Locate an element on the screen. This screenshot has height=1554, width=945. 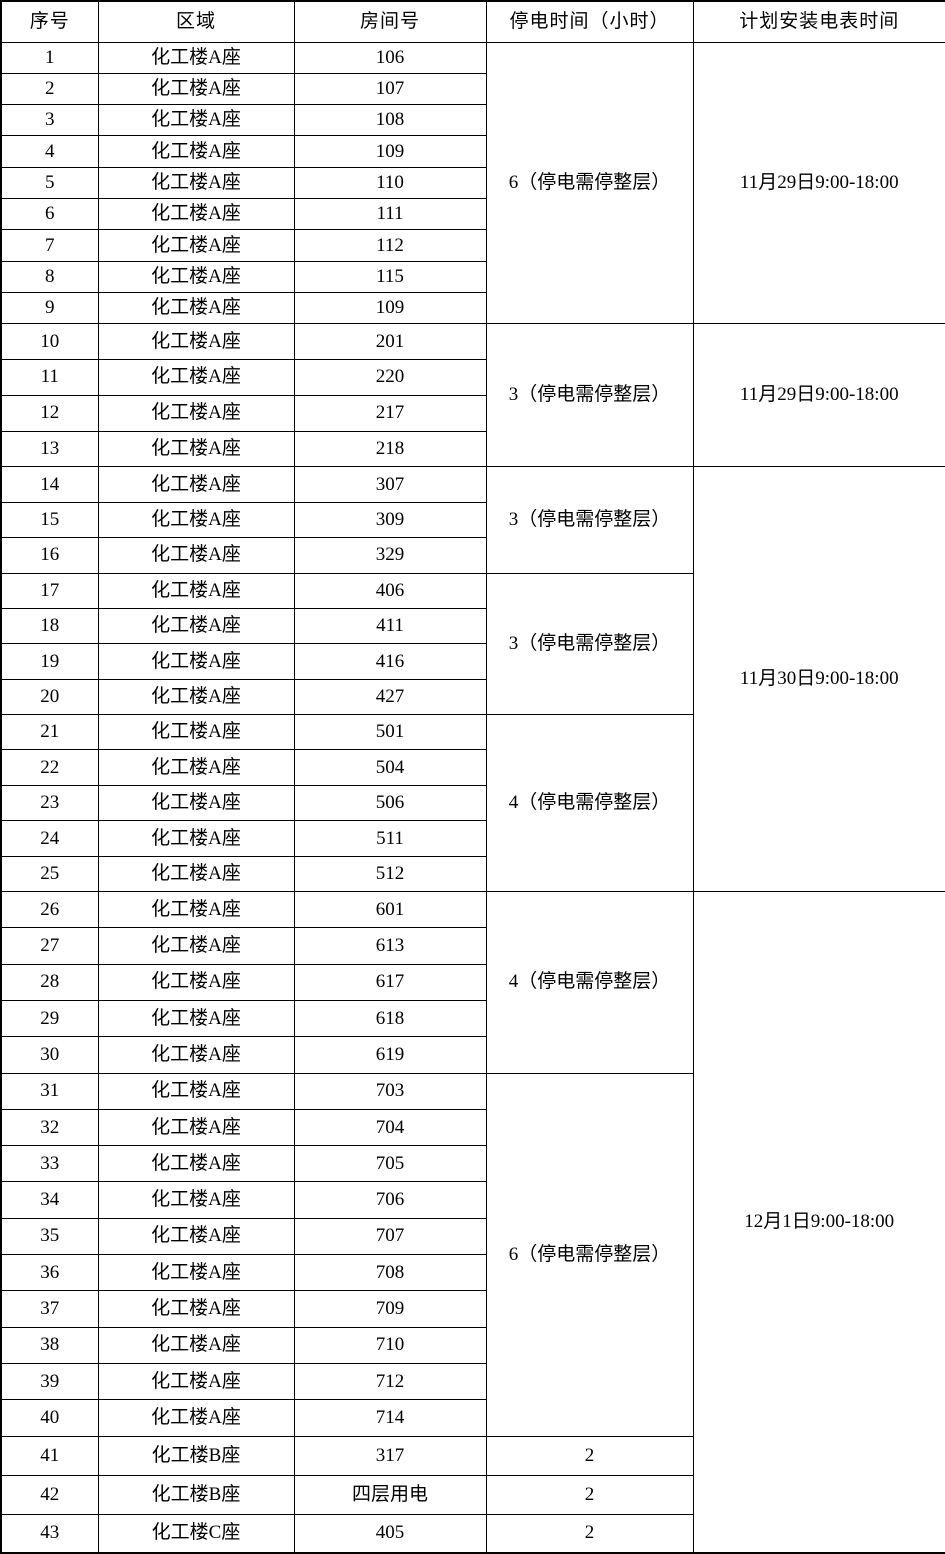
room-cell: 708 is located at coordinates (390, 1273).